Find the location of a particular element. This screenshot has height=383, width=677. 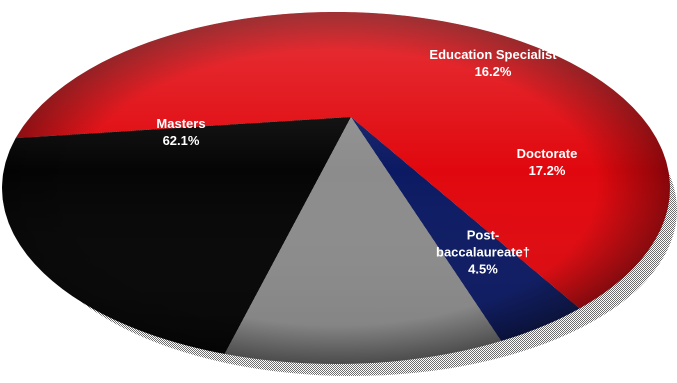

slice-percent-label: 16.2% is located at coordinates (493, 71).